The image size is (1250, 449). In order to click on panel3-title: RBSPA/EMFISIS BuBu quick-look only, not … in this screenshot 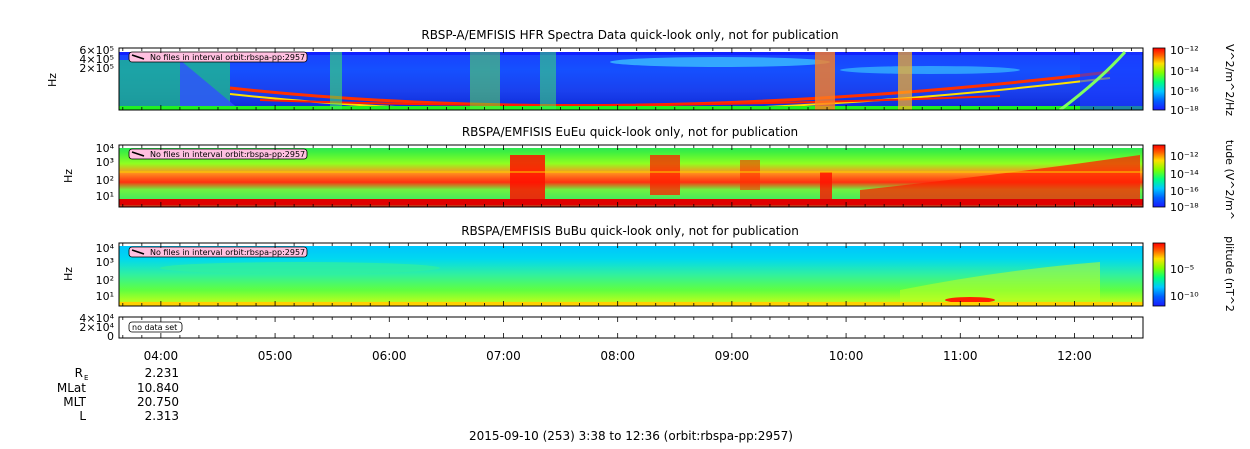, I will do `click(630, 231)`.